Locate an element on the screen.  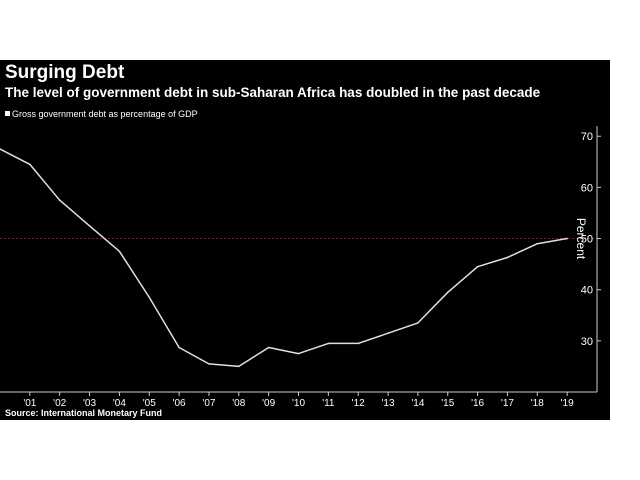
x-tick-label: '15 is located at coordinates (447, 403).